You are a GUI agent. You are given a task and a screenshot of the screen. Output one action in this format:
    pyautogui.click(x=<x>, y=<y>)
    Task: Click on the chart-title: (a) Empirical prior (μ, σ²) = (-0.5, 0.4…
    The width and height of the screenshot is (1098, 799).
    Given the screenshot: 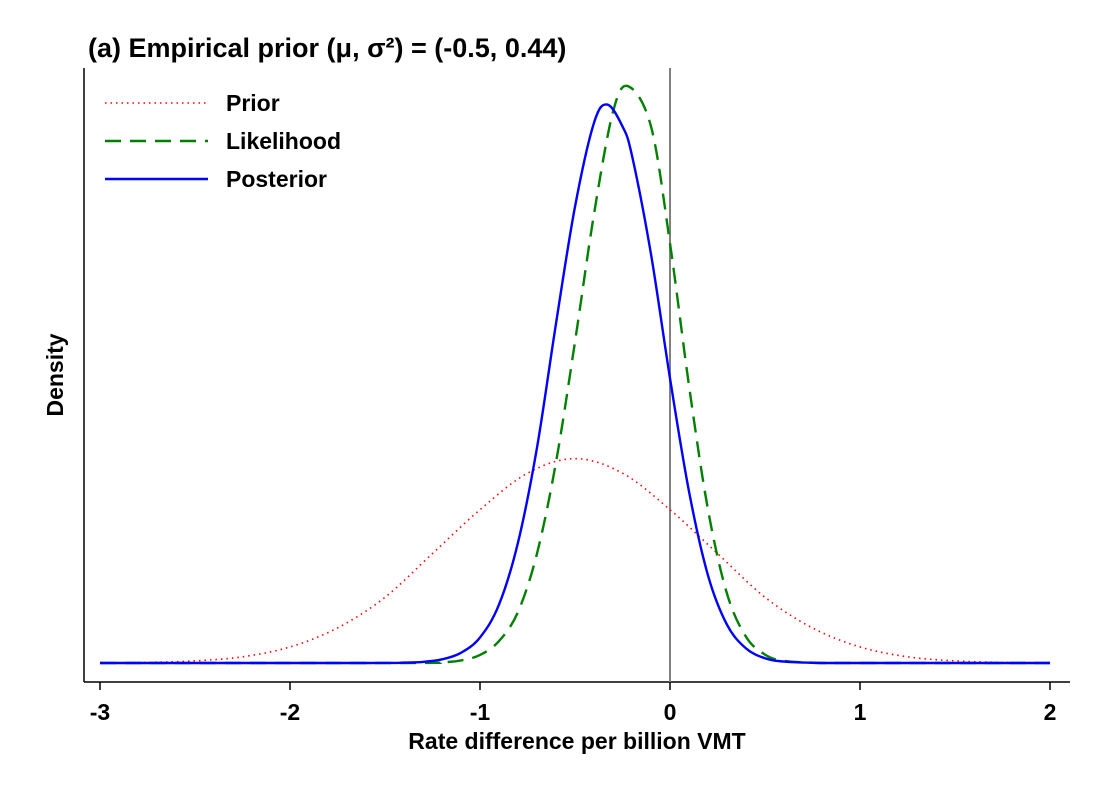 What is the action you would take?
    pyautogui.click(x=327, y=48)
    